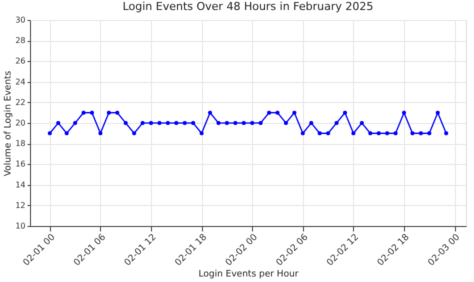  What do you see at coordinates (20, 143) in the screenshot?
I see `y-tick-label: 18` at bounding box center [20, 143].